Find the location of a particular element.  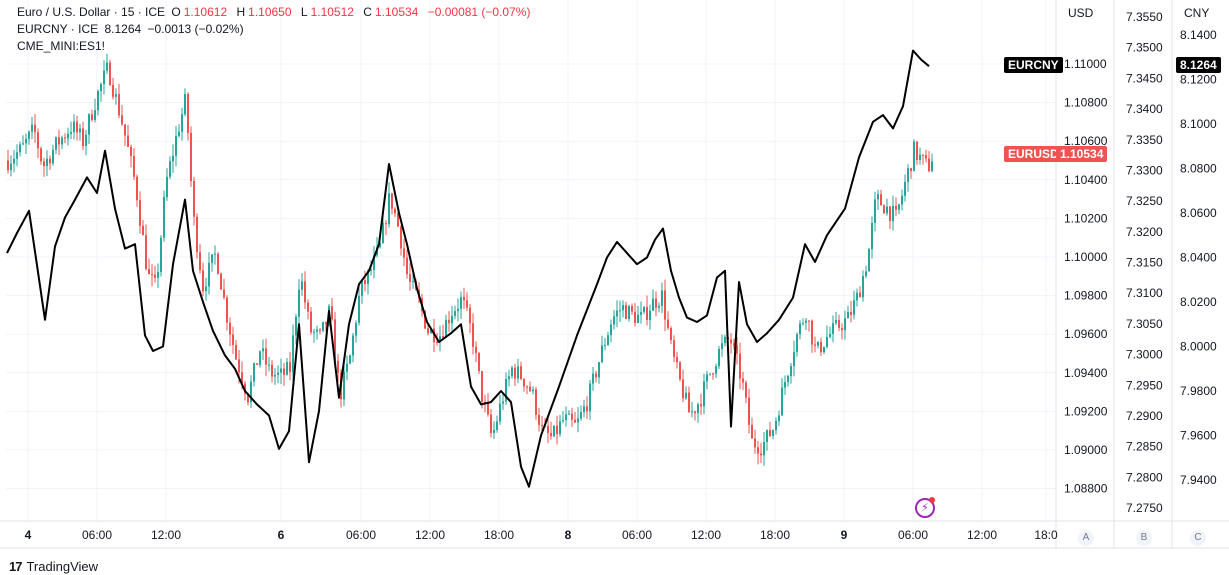

eurcny-price-tag: 8.1264 is located at coordinates (1198, 65).